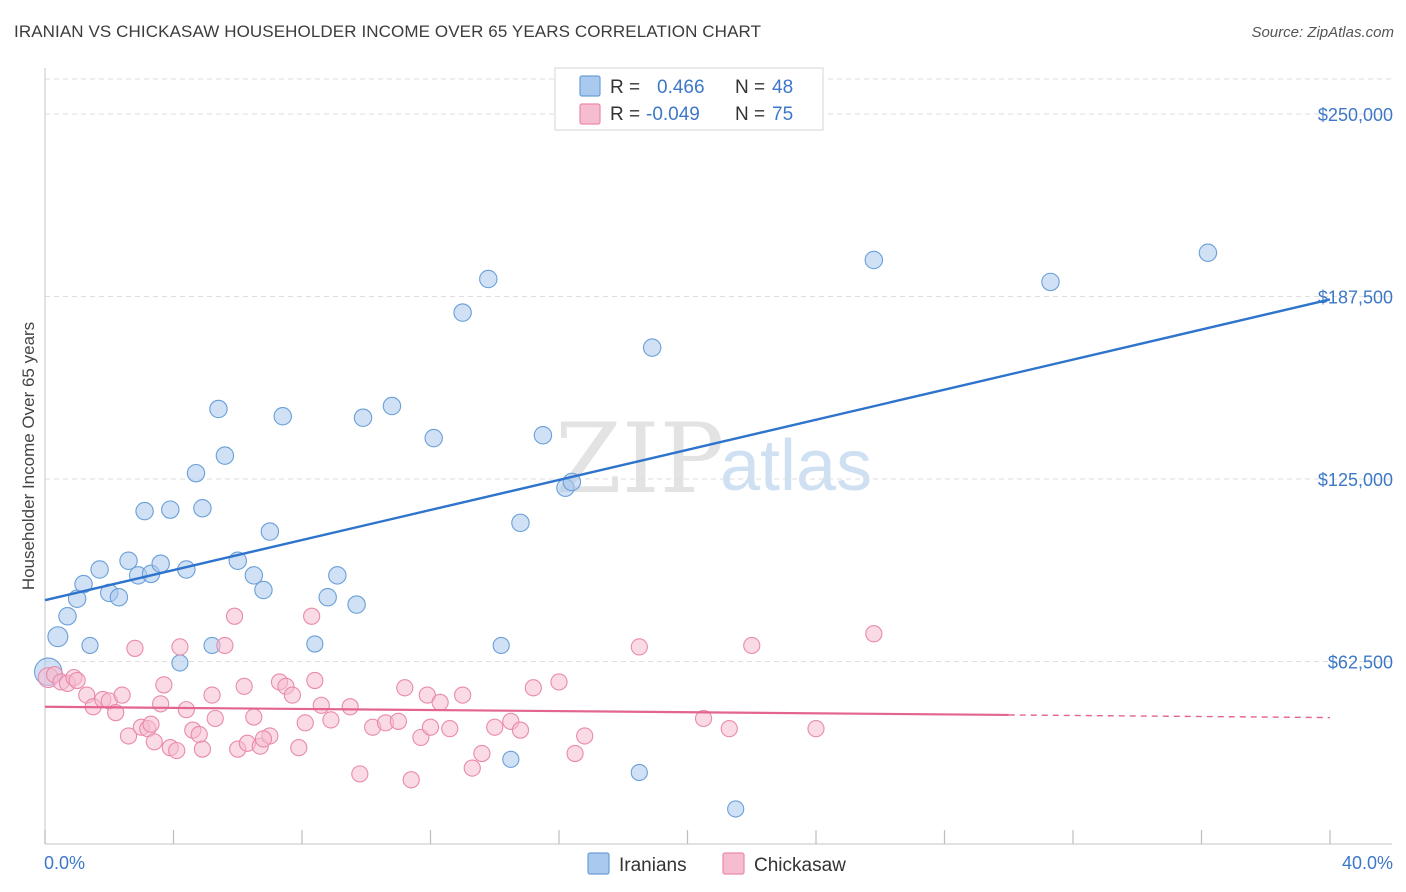 Image resolution: width=1406 pixels, height=892 pixels. What do you see at coordinates (639, 459) in the screenshot?
I see `watermark-zip: ZIP` at bounding box center [639, 459].